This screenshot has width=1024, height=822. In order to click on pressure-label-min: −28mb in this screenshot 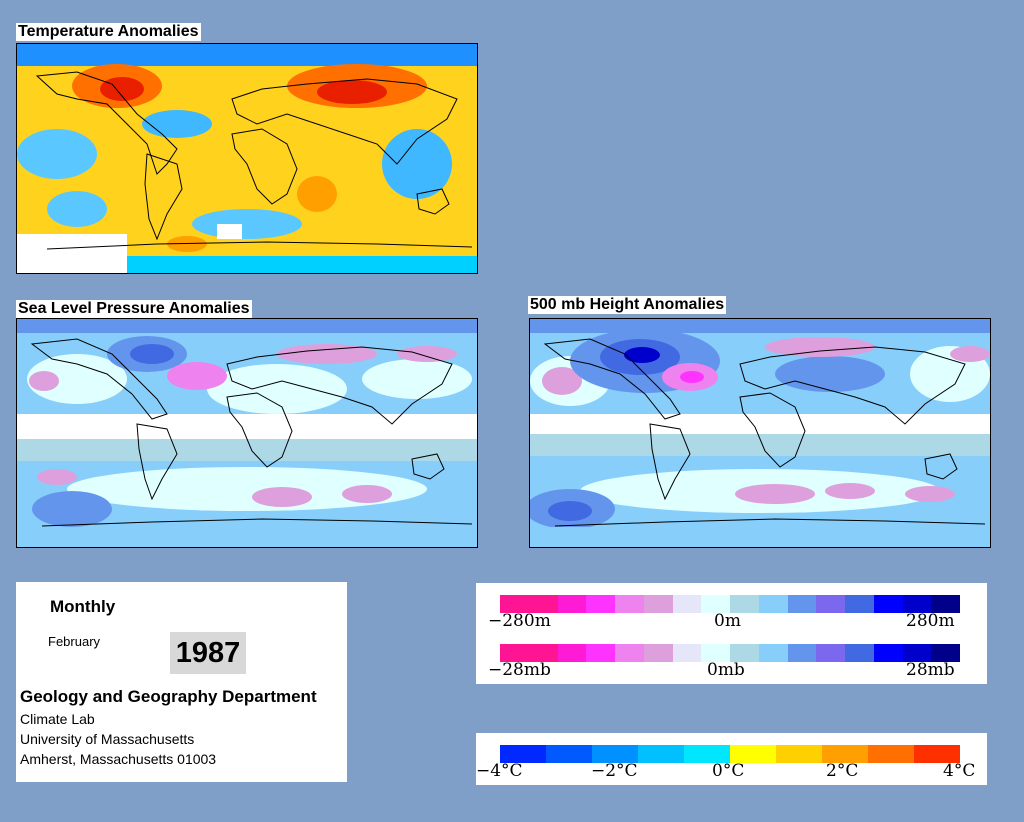, I will do `click(519, 670)`.